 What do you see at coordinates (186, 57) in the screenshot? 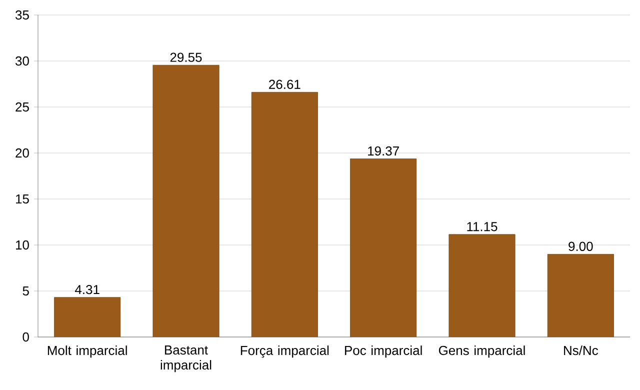
I see `data-label: 29.55` at bounding box center [186, 57].